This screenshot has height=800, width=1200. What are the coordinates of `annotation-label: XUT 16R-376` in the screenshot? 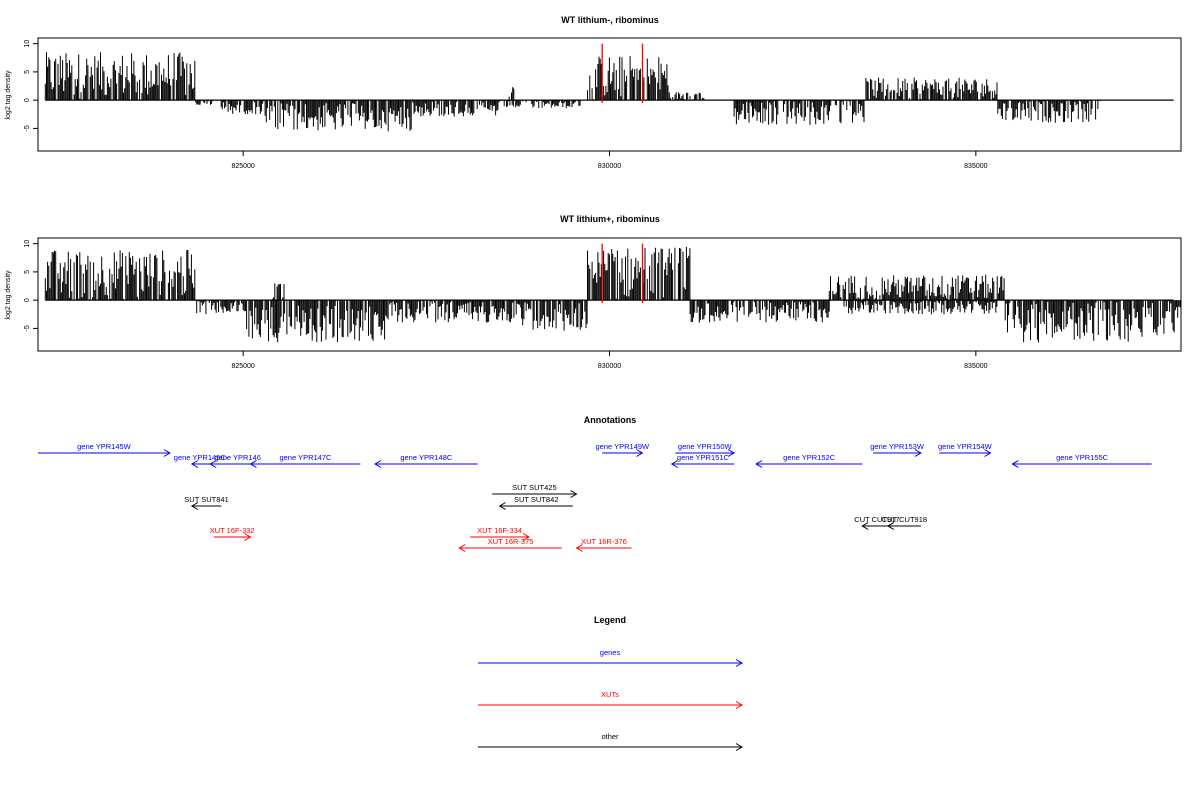 It's located at (604, 541).